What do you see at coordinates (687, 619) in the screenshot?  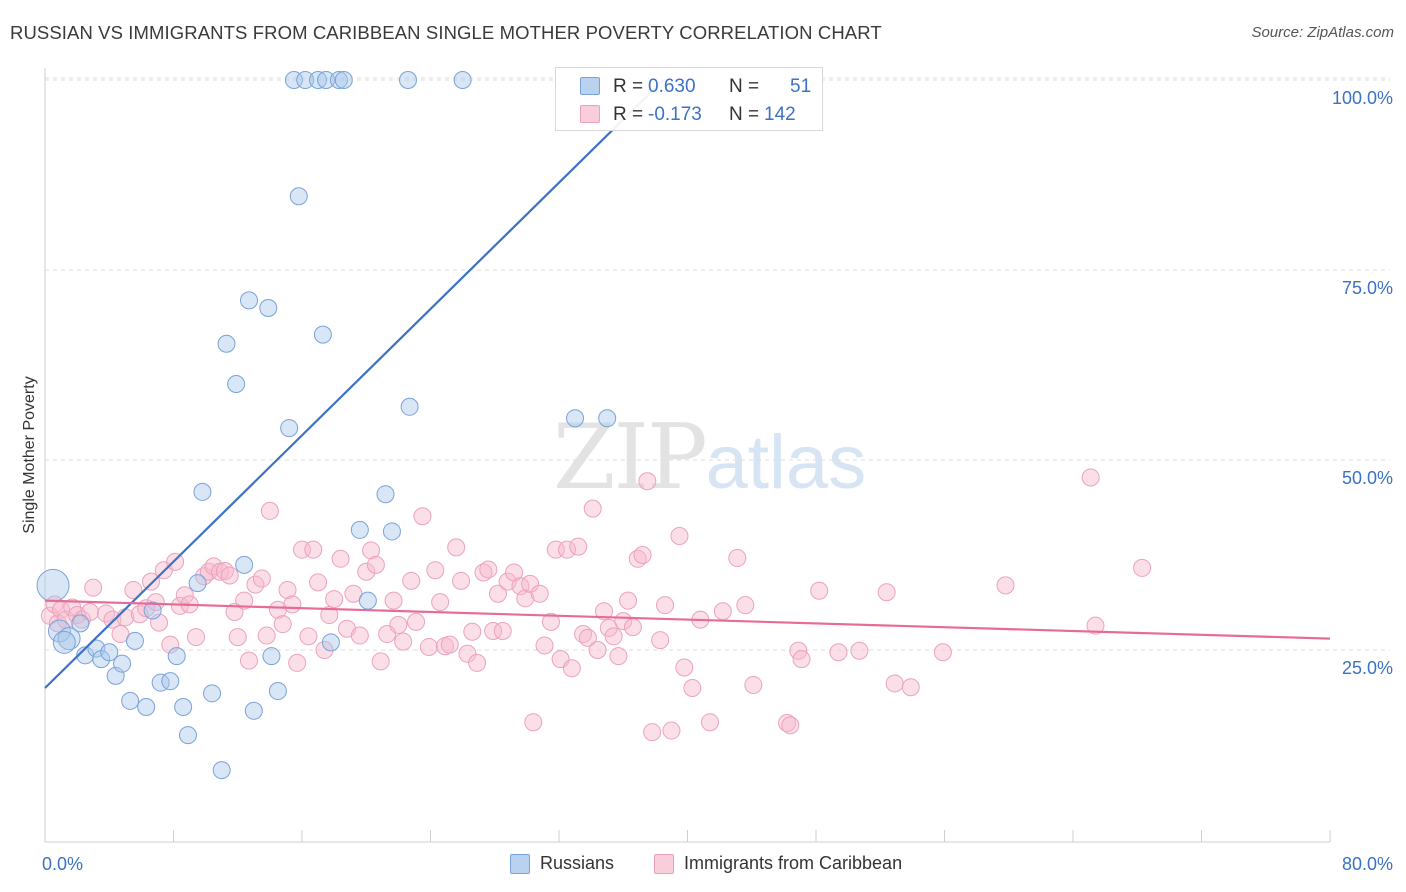 I see `trend-line-caribbean` at bounding box center [687, 619].